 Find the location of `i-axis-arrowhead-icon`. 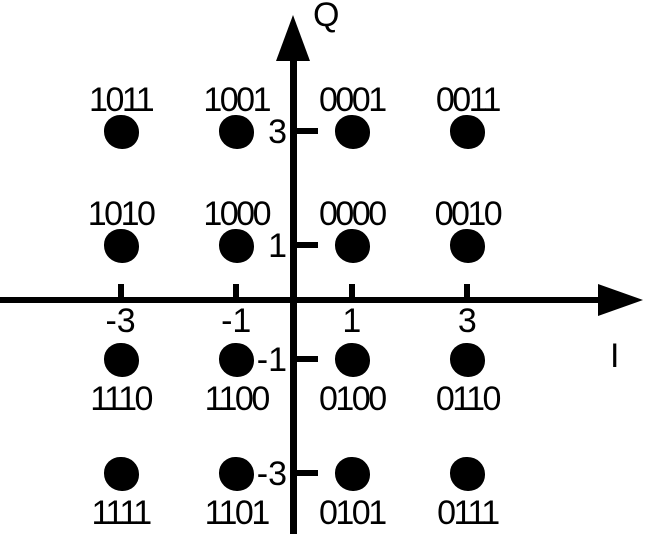

i-axis-arrowhead-icon is located at coordinates (620, 300).